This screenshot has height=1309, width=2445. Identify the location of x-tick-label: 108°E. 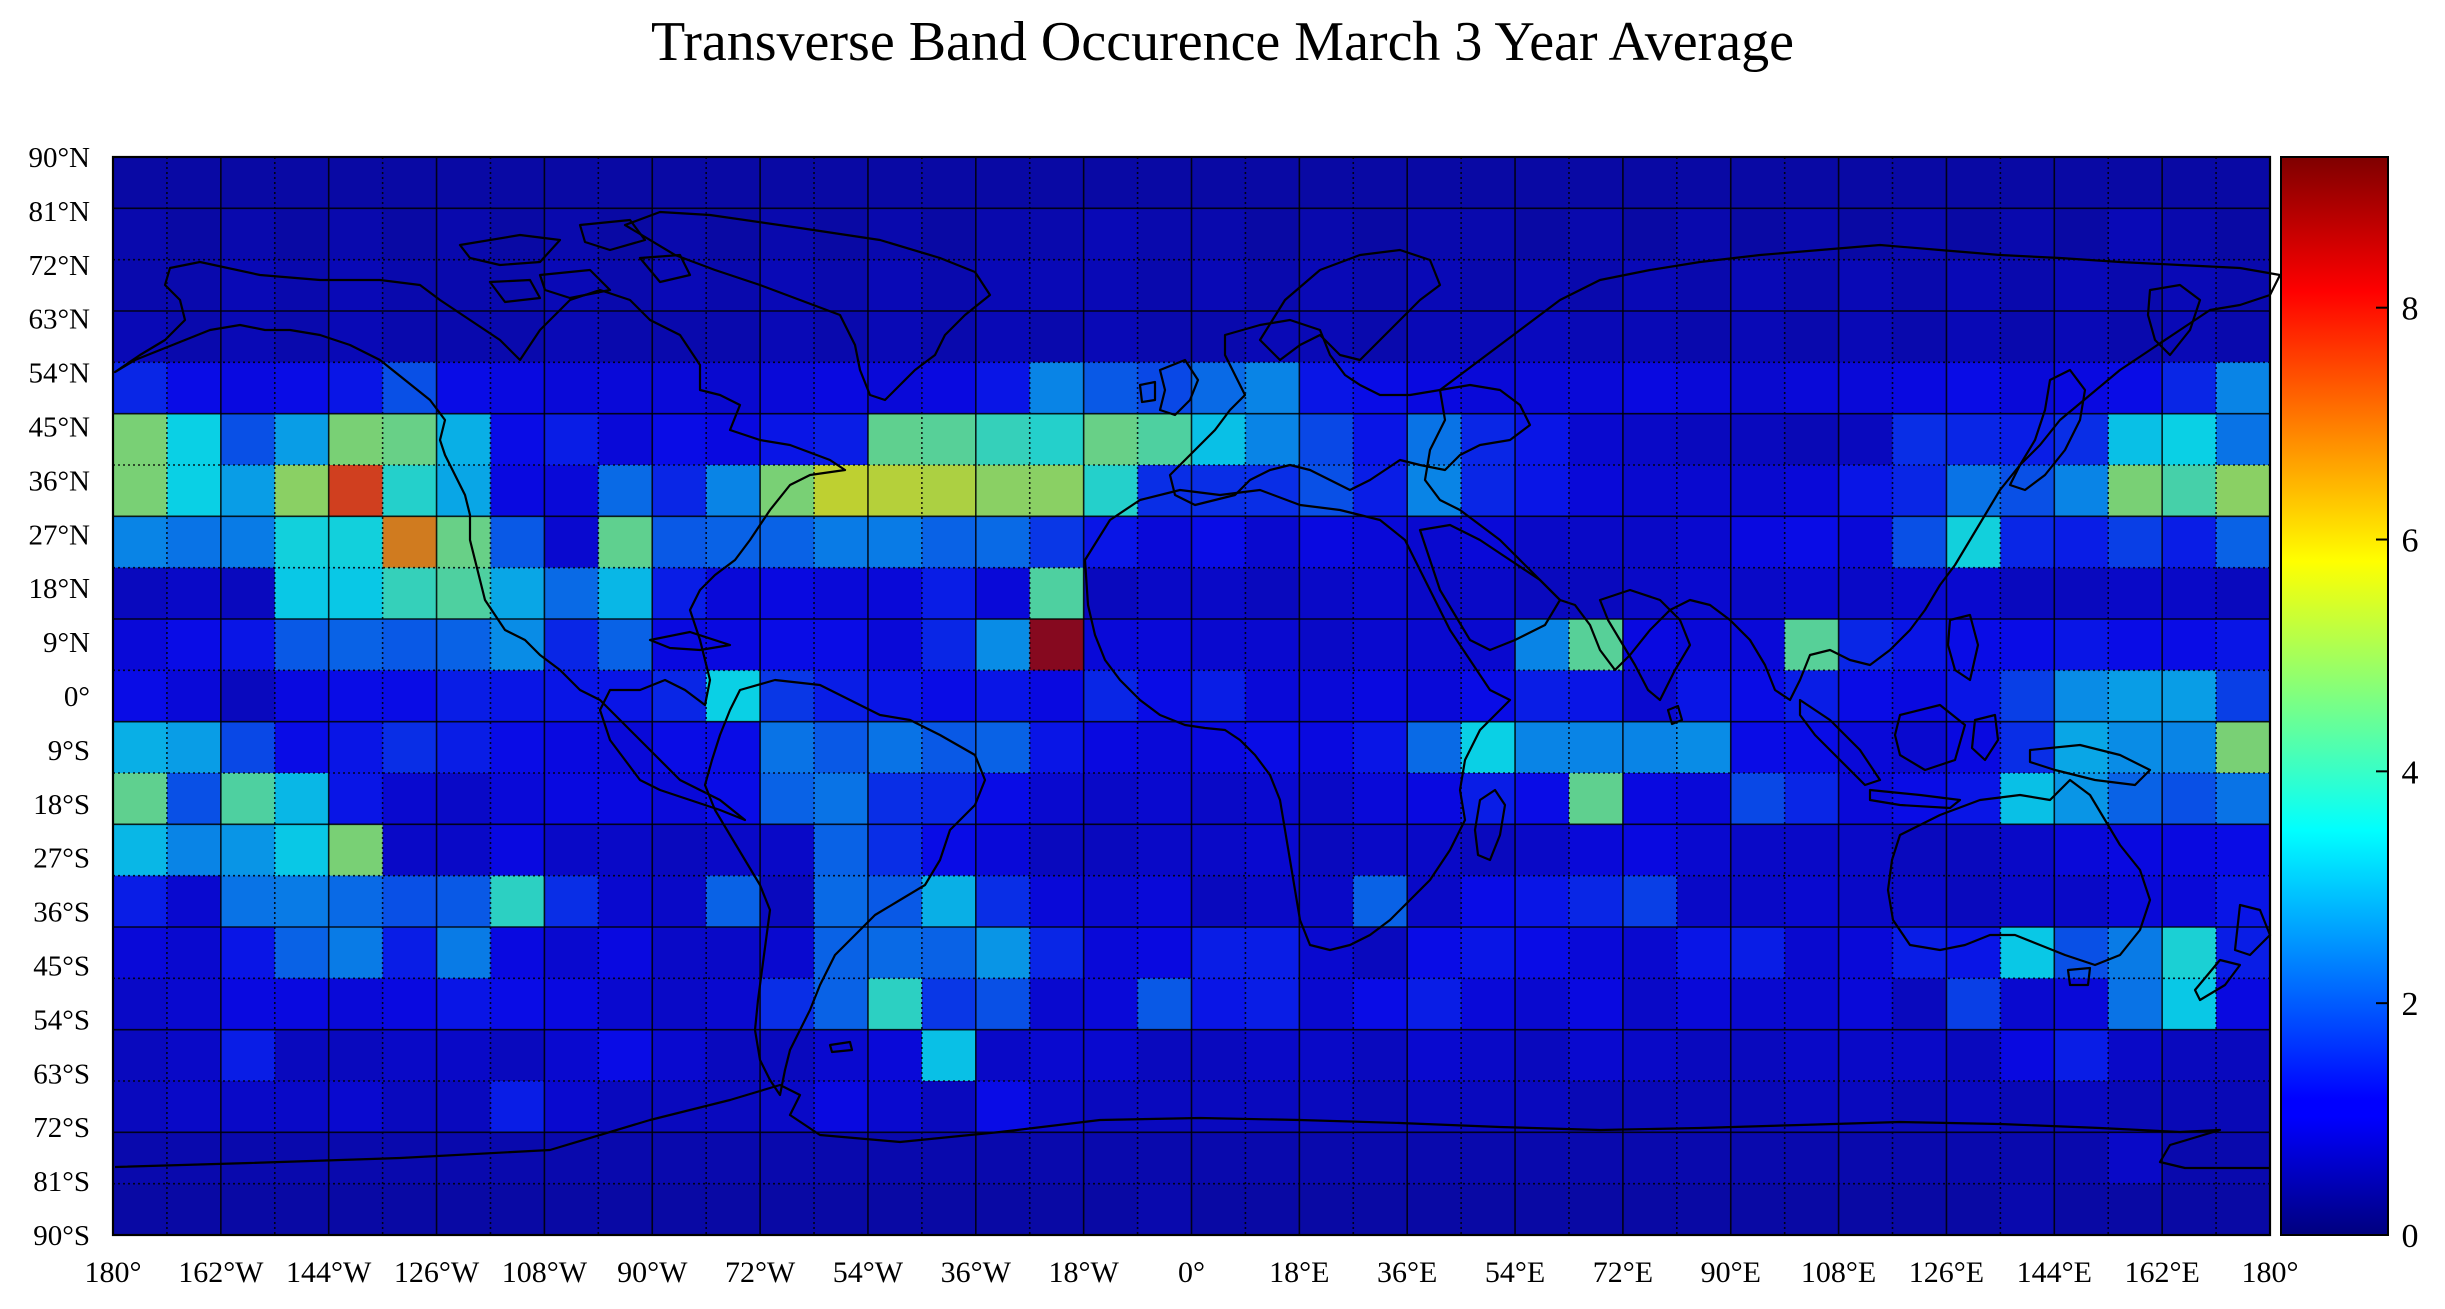
(1838, 1272).